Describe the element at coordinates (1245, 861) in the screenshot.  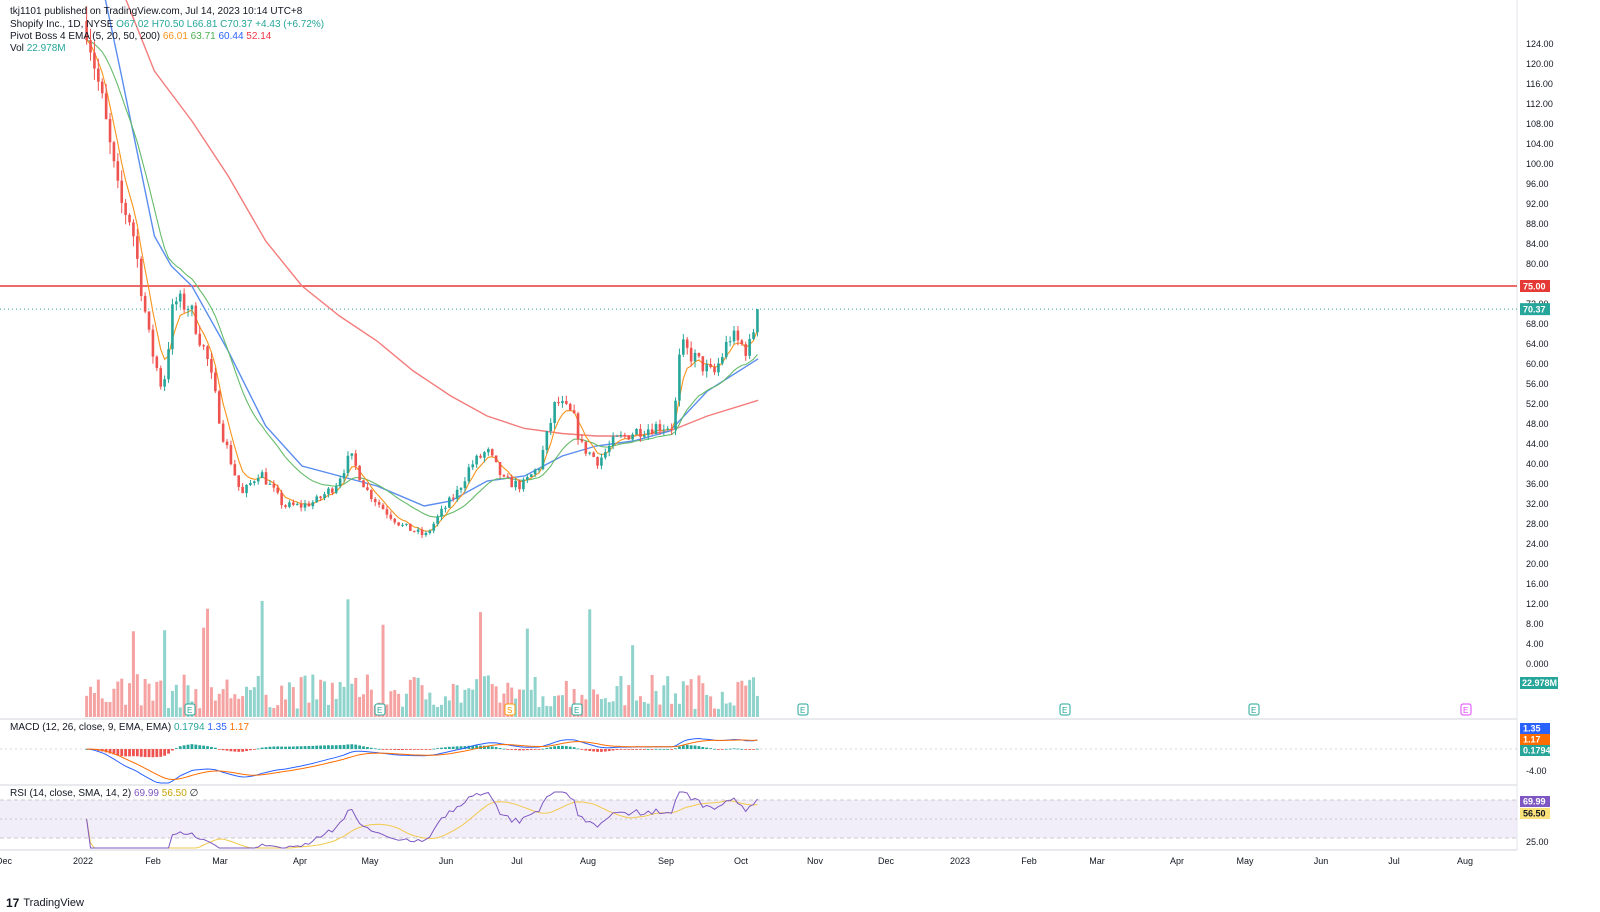
I see `x-axis-tick: May` at that location.